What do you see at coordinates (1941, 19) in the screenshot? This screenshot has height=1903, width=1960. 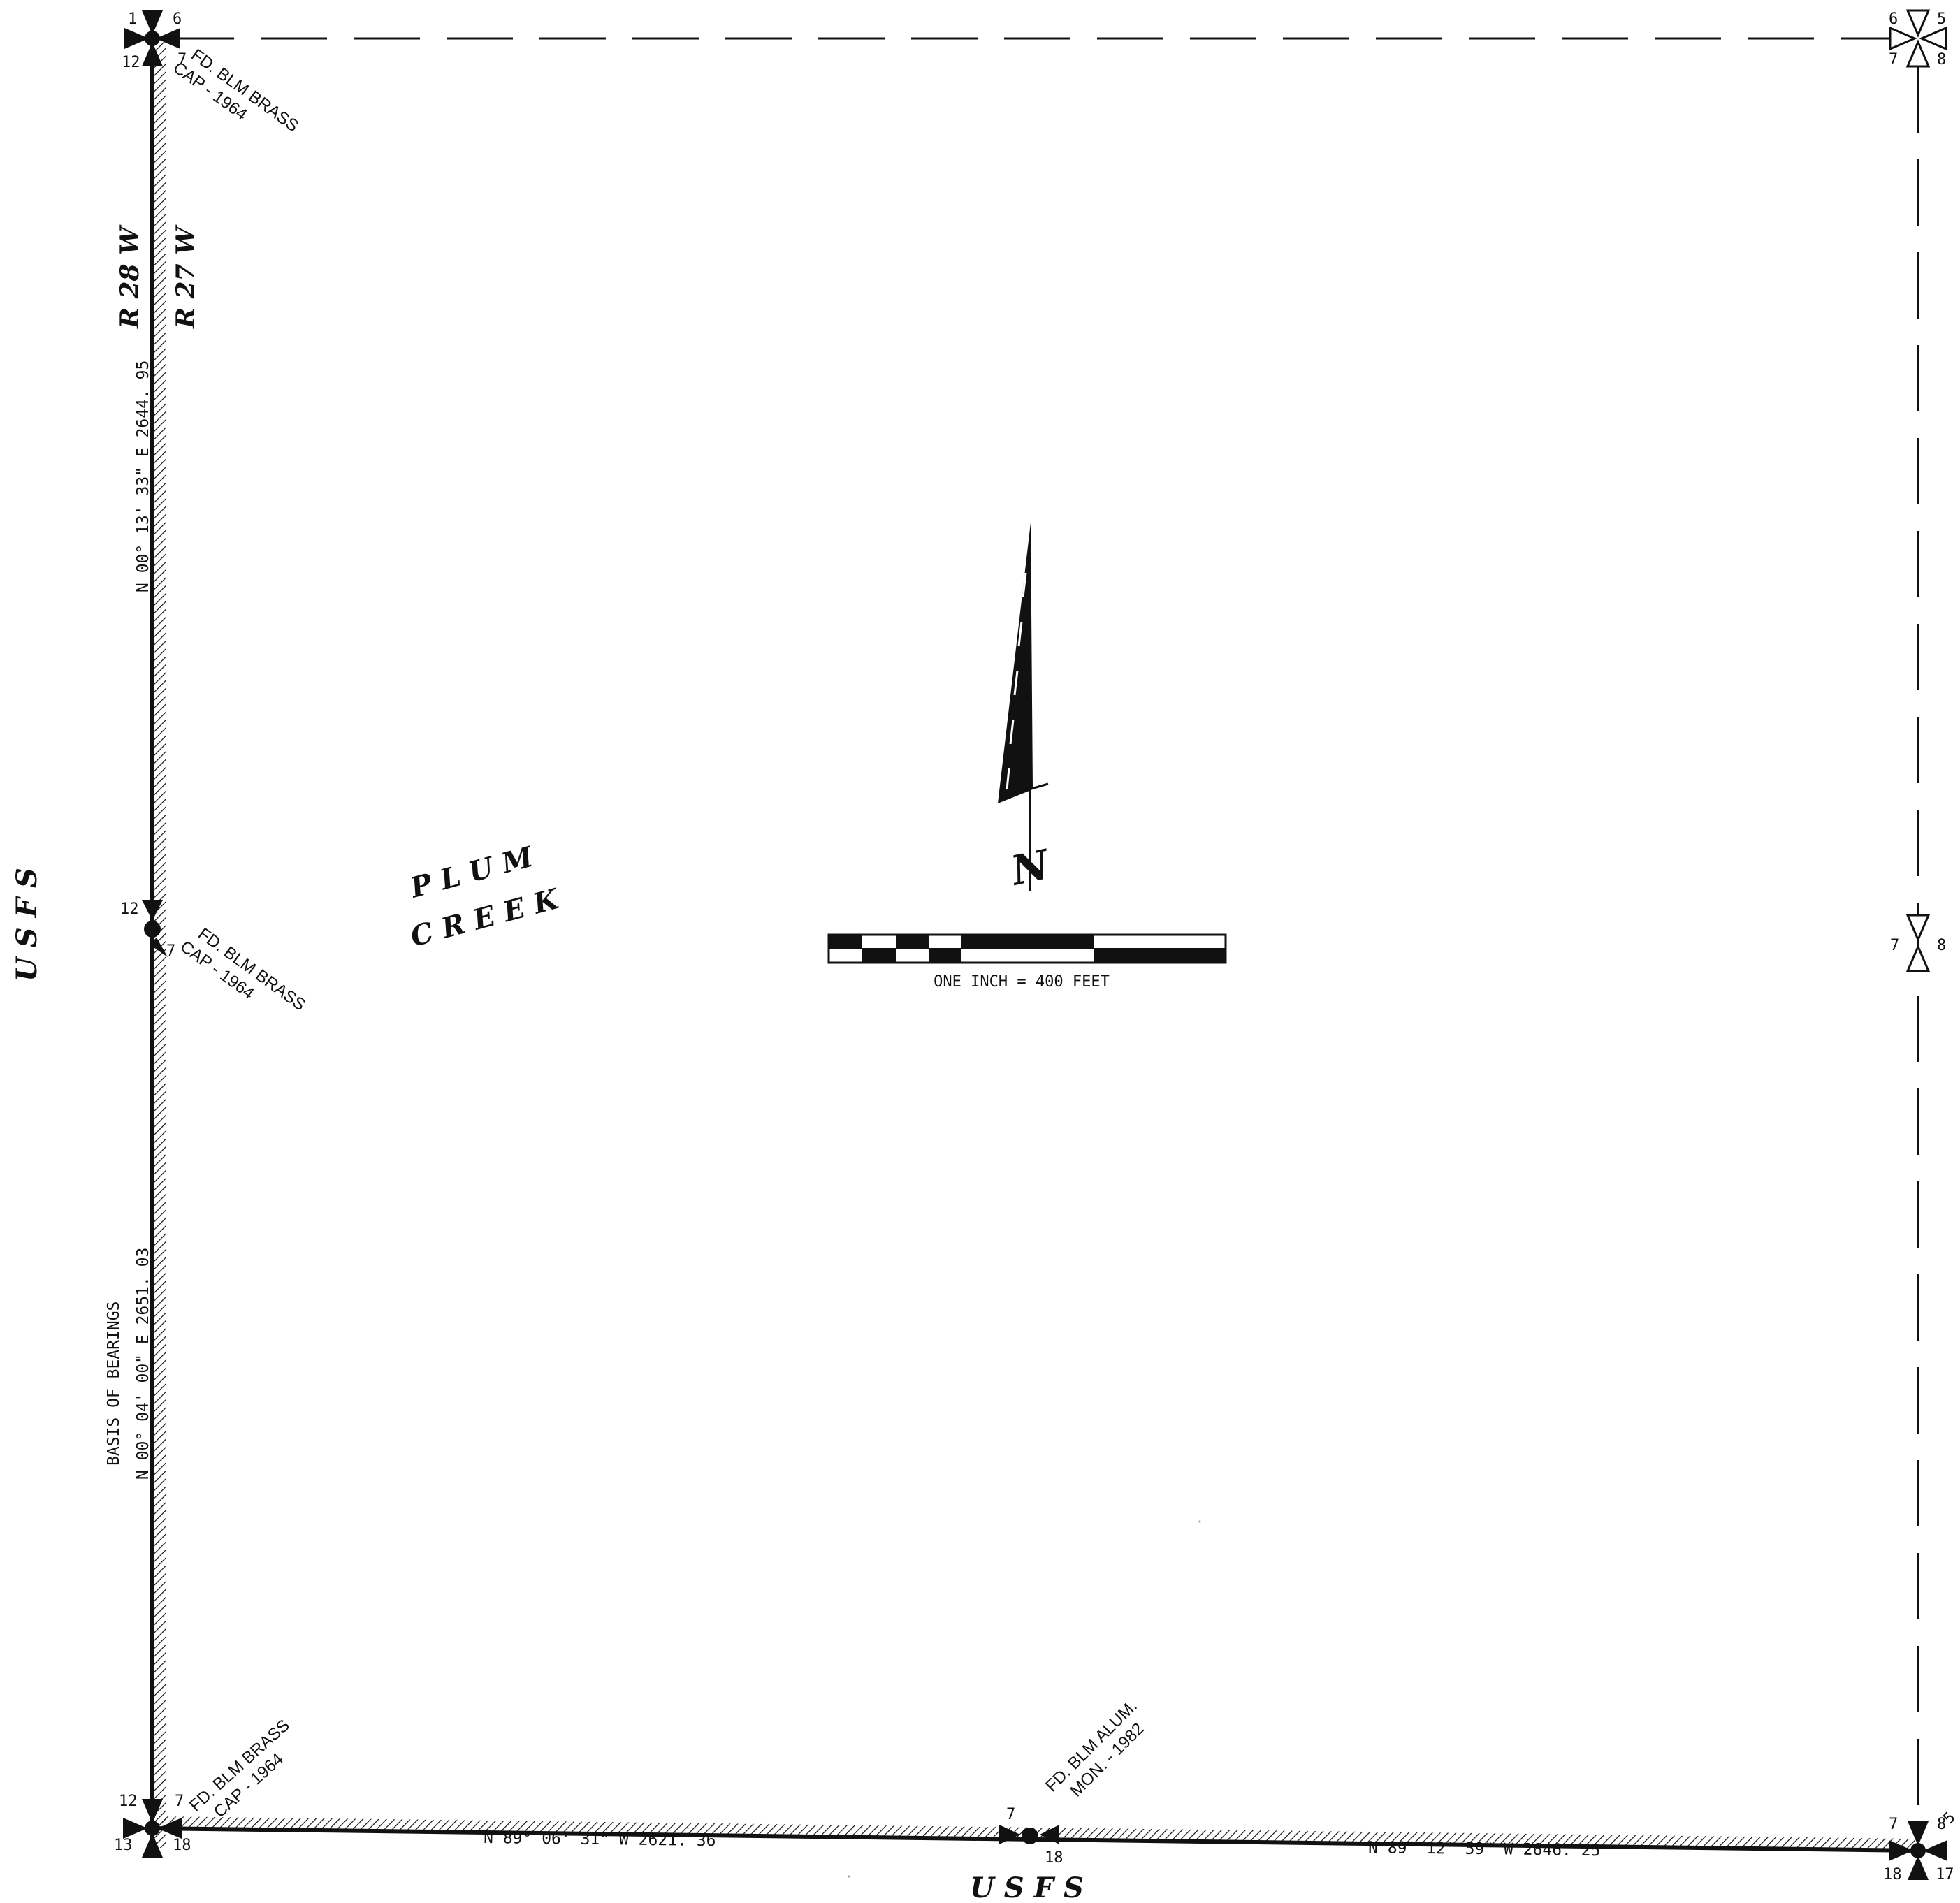 I see `section-num-5: 5` at bounding box center [1941, 19].